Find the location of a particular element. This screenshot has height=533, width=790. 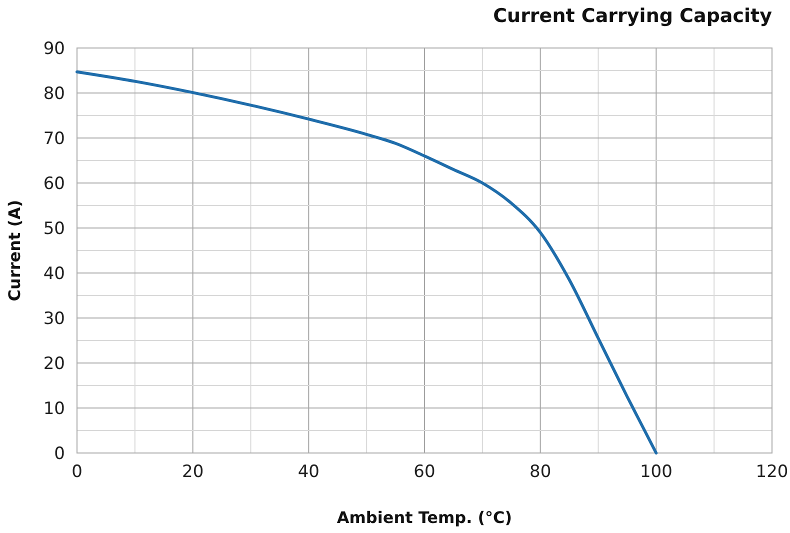

y-axis-title: Current (A) is located at coordinates (14, 251).